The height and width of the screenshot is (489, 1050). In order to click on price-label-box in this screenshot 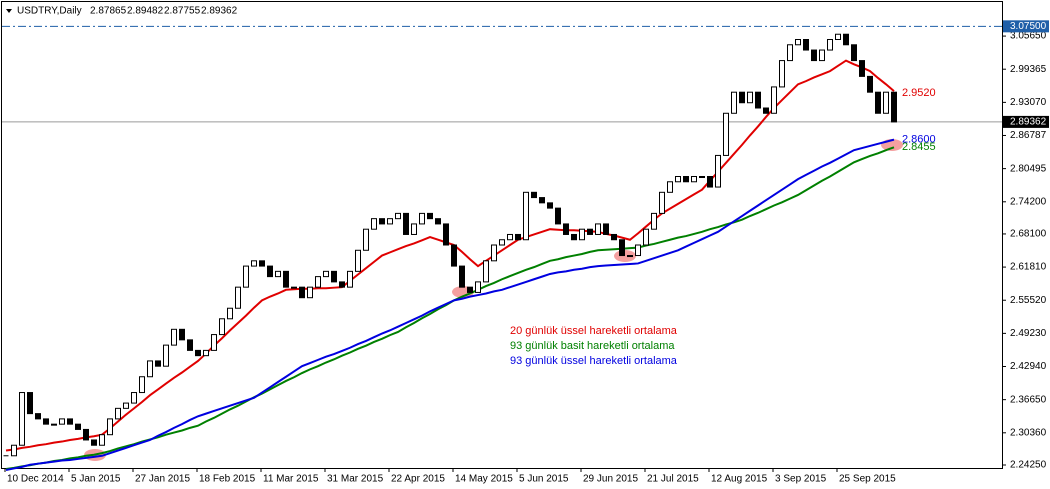, I will do `click(1026, 121)`.